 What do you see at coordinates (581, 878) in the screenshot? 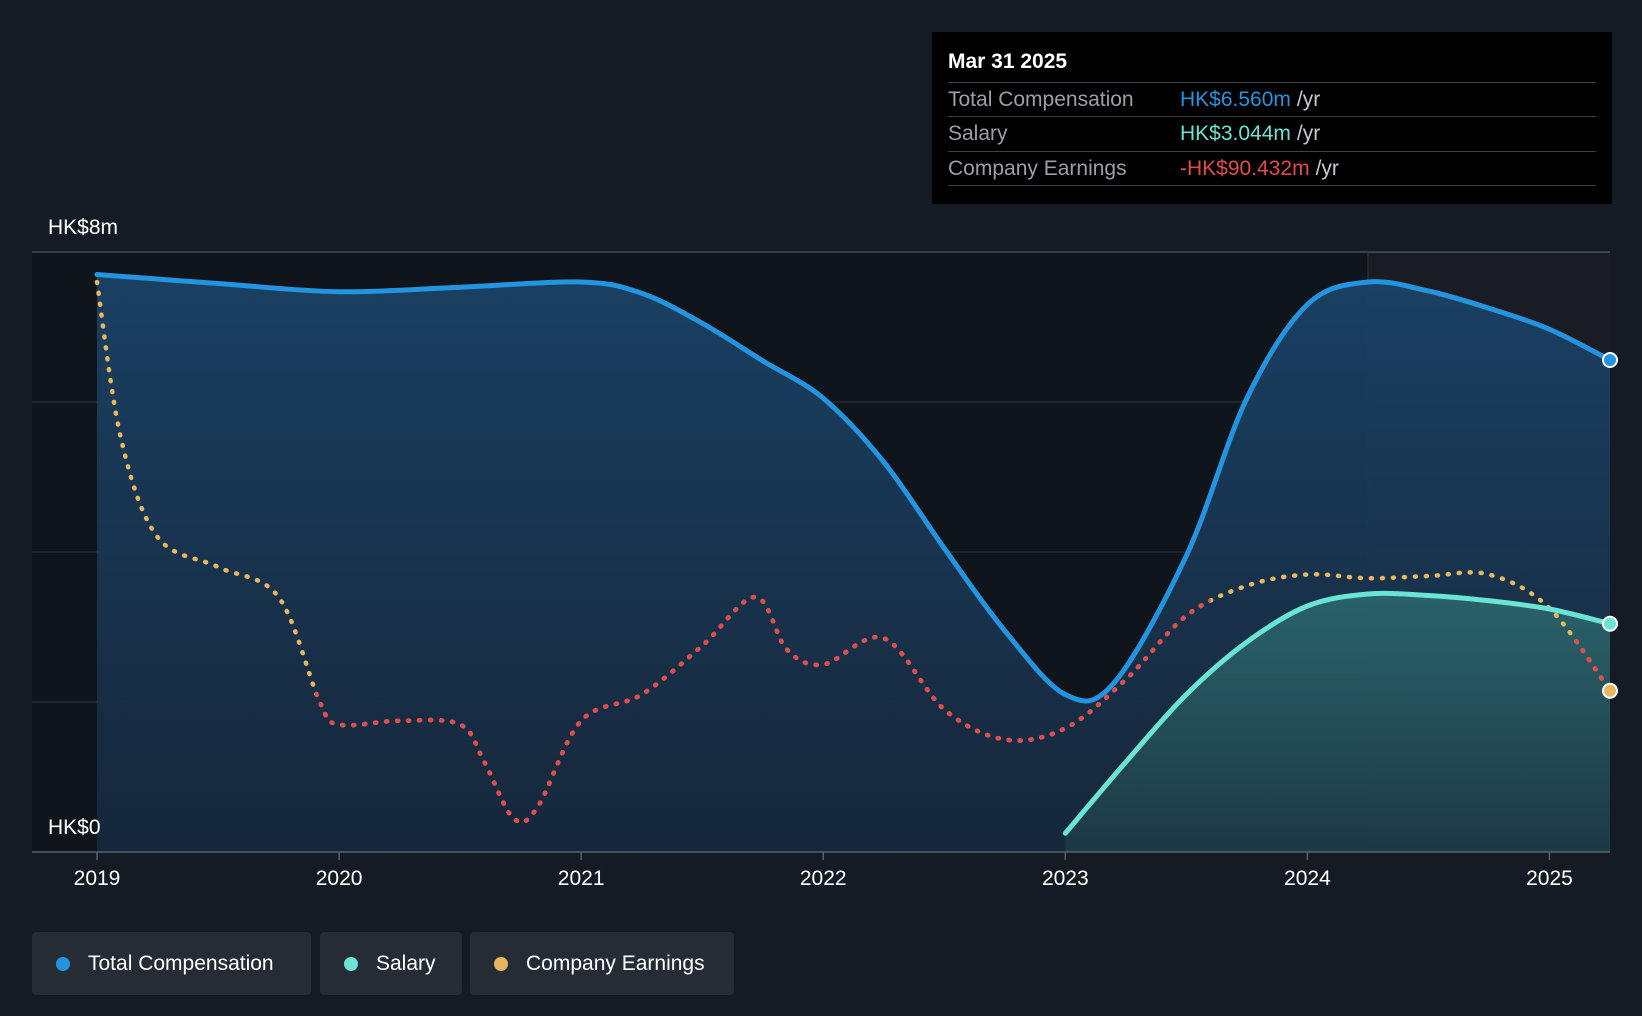
I see `x-tick-label: 2021` at bounding box center [581, 878].